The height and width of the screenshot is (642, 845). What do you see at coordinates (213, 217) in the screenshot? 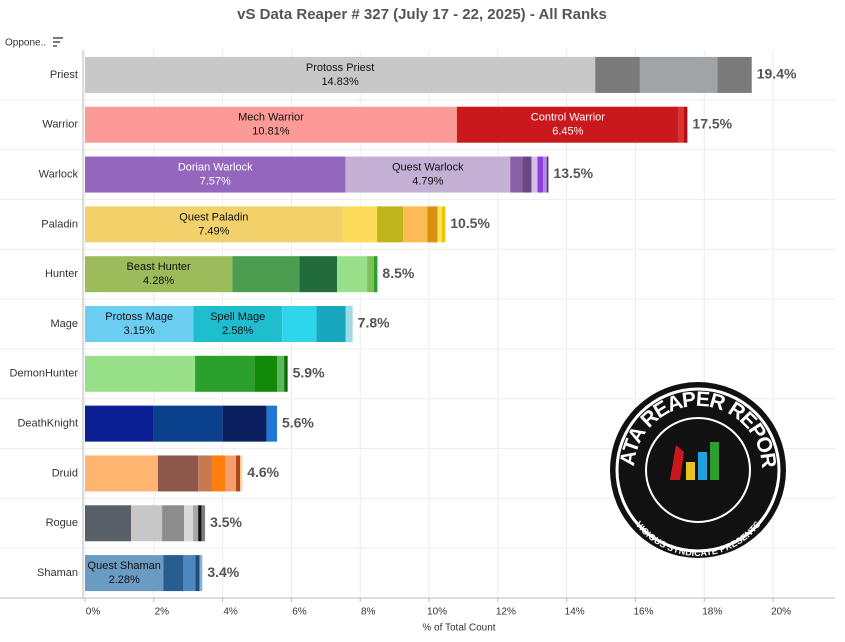
I see `segment-name: Quest Paladin` at bounding box center [213, 217].